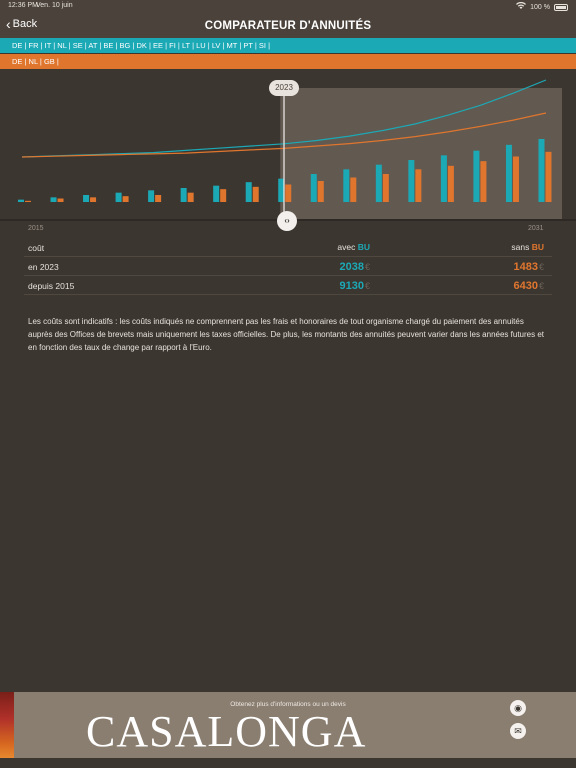  Describe the element at coordinates (537, 247) in the screenshot. I see `header-sans-strong: BU` at that location.